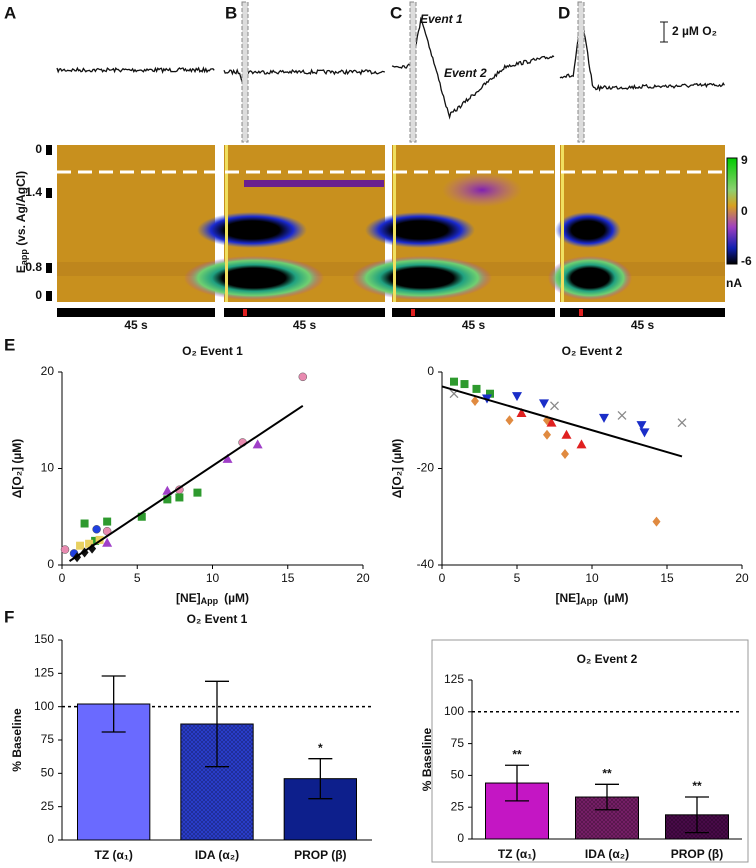 The image size is (756, 868). I want to click on y-tick-label: 75, so click(48, 739).